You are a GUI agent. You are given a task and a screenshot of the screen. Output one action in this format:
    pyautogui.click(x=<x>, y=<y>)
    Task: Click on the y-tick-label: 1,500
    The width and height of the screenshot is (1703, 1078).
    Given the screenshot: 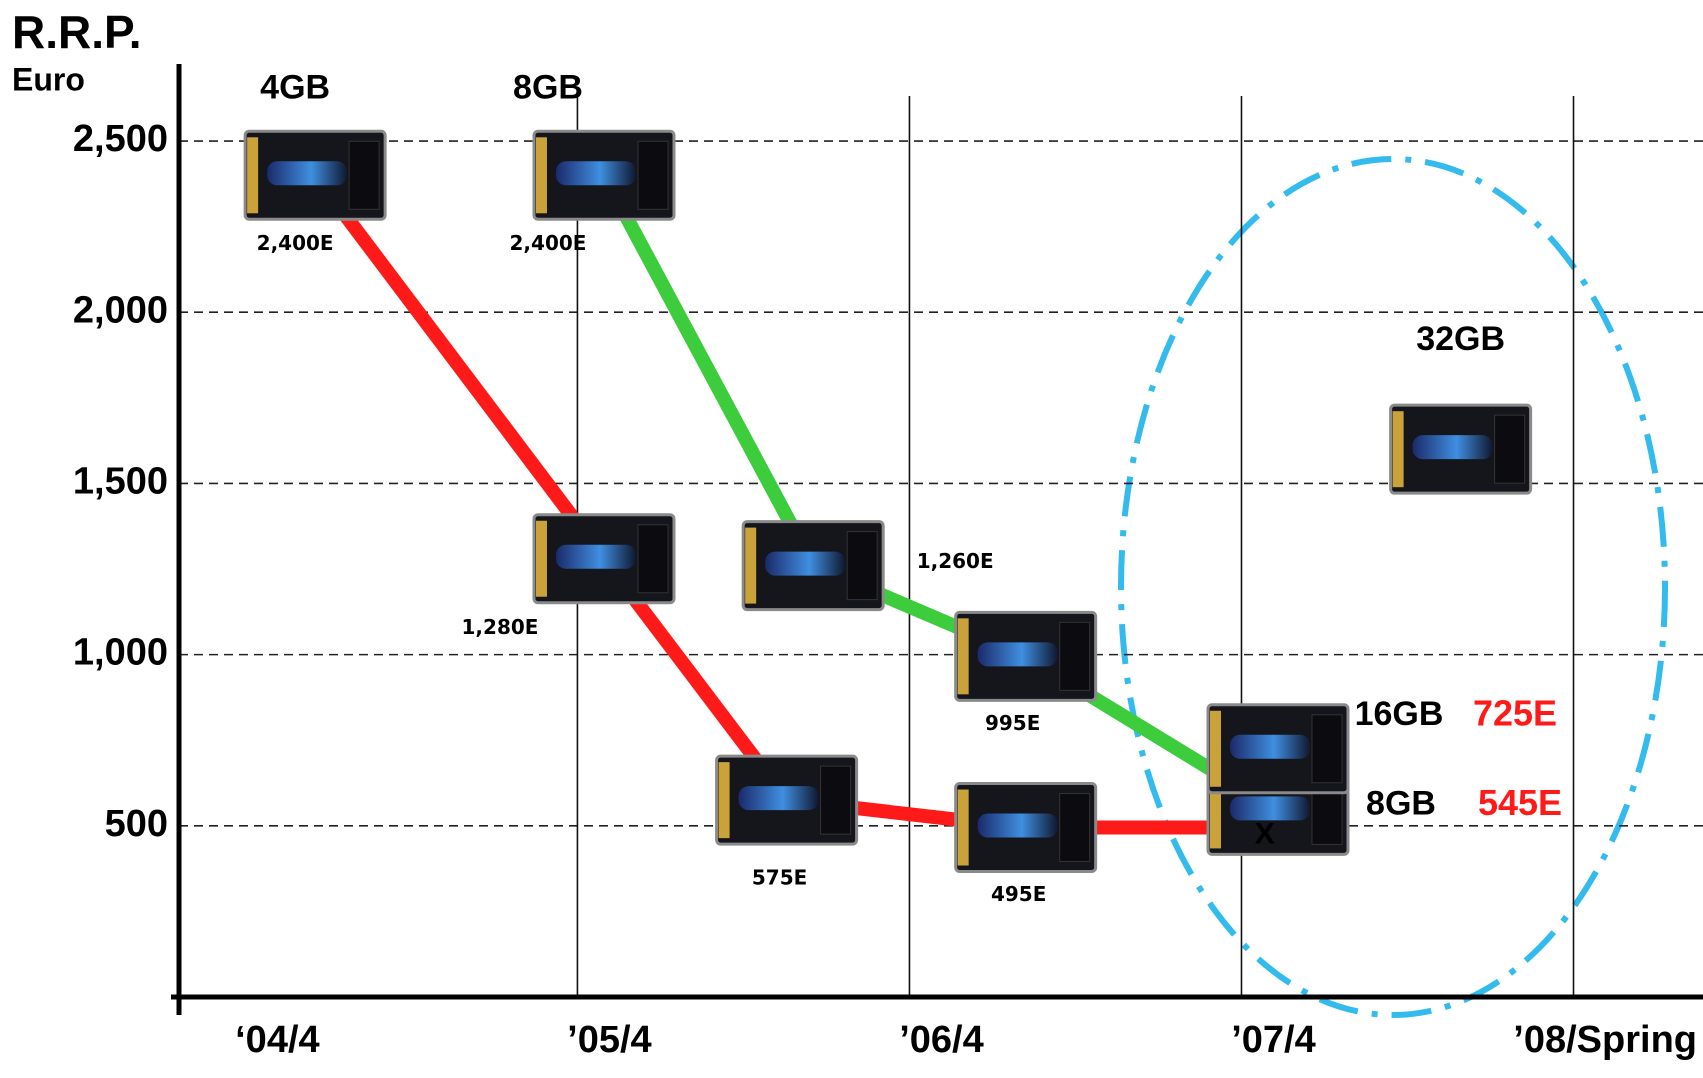 What is the action you would take?
    pyautogui.click(x=120, y=481)
    